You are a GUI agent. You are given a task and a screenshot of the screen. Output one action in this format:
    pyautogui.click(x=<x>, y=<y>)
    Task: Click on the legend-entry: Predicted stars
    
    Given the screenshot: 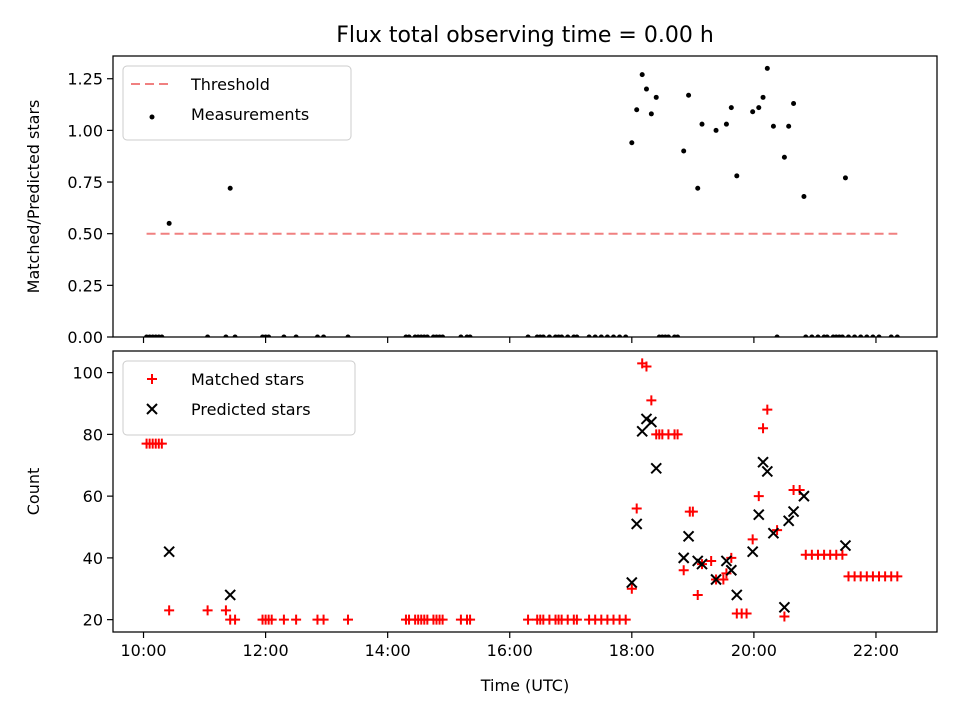 What is the action you would take?
    pyautogui.click(x=228, y=409)
    